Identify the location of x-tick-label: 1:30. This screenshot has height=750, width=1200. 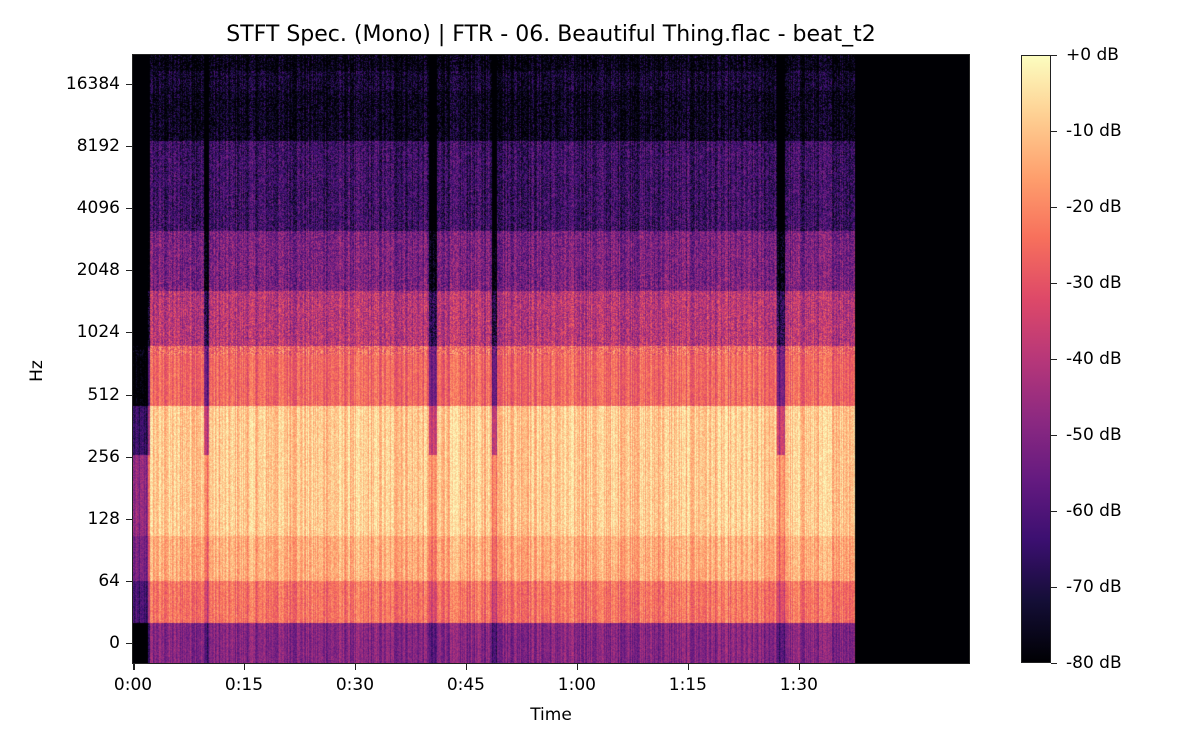
(798, 685).